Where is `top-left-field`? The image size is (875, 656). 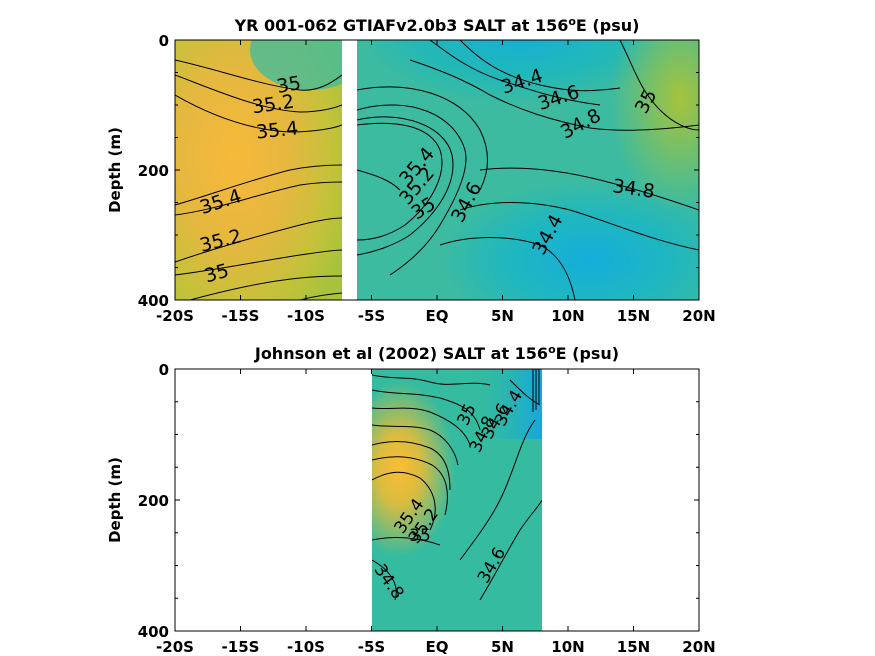
top-left-field is located at coordinates (258, 170).